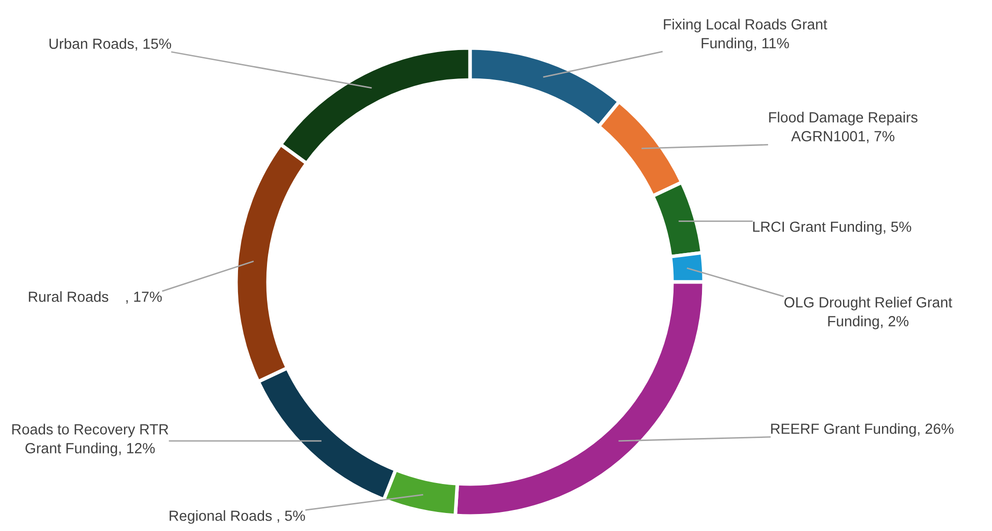 Image resolution: width=992 pixels, height=531 pixels. I want to click on slice-label: Urban Roads, 15%, so click(111, 44).